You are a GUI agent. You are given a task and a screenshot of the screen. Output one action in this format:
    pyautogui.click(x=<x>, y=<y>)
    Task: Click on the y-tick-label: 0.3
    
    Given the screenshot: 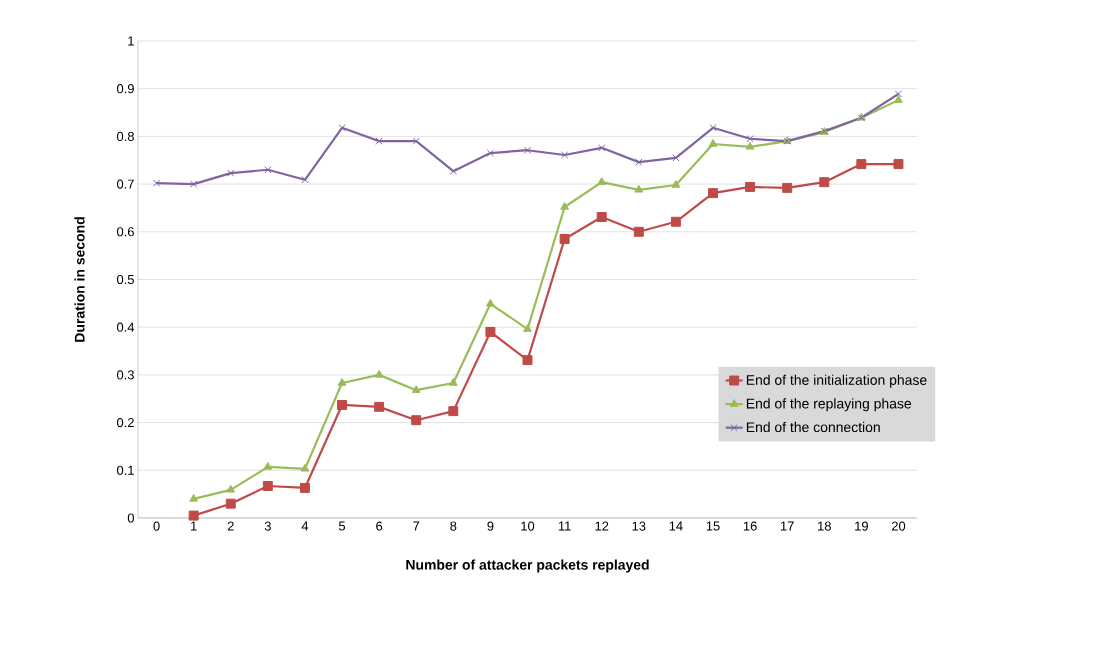 What is the action you would take?
    pyautogui.click(x=125, y=375)
    